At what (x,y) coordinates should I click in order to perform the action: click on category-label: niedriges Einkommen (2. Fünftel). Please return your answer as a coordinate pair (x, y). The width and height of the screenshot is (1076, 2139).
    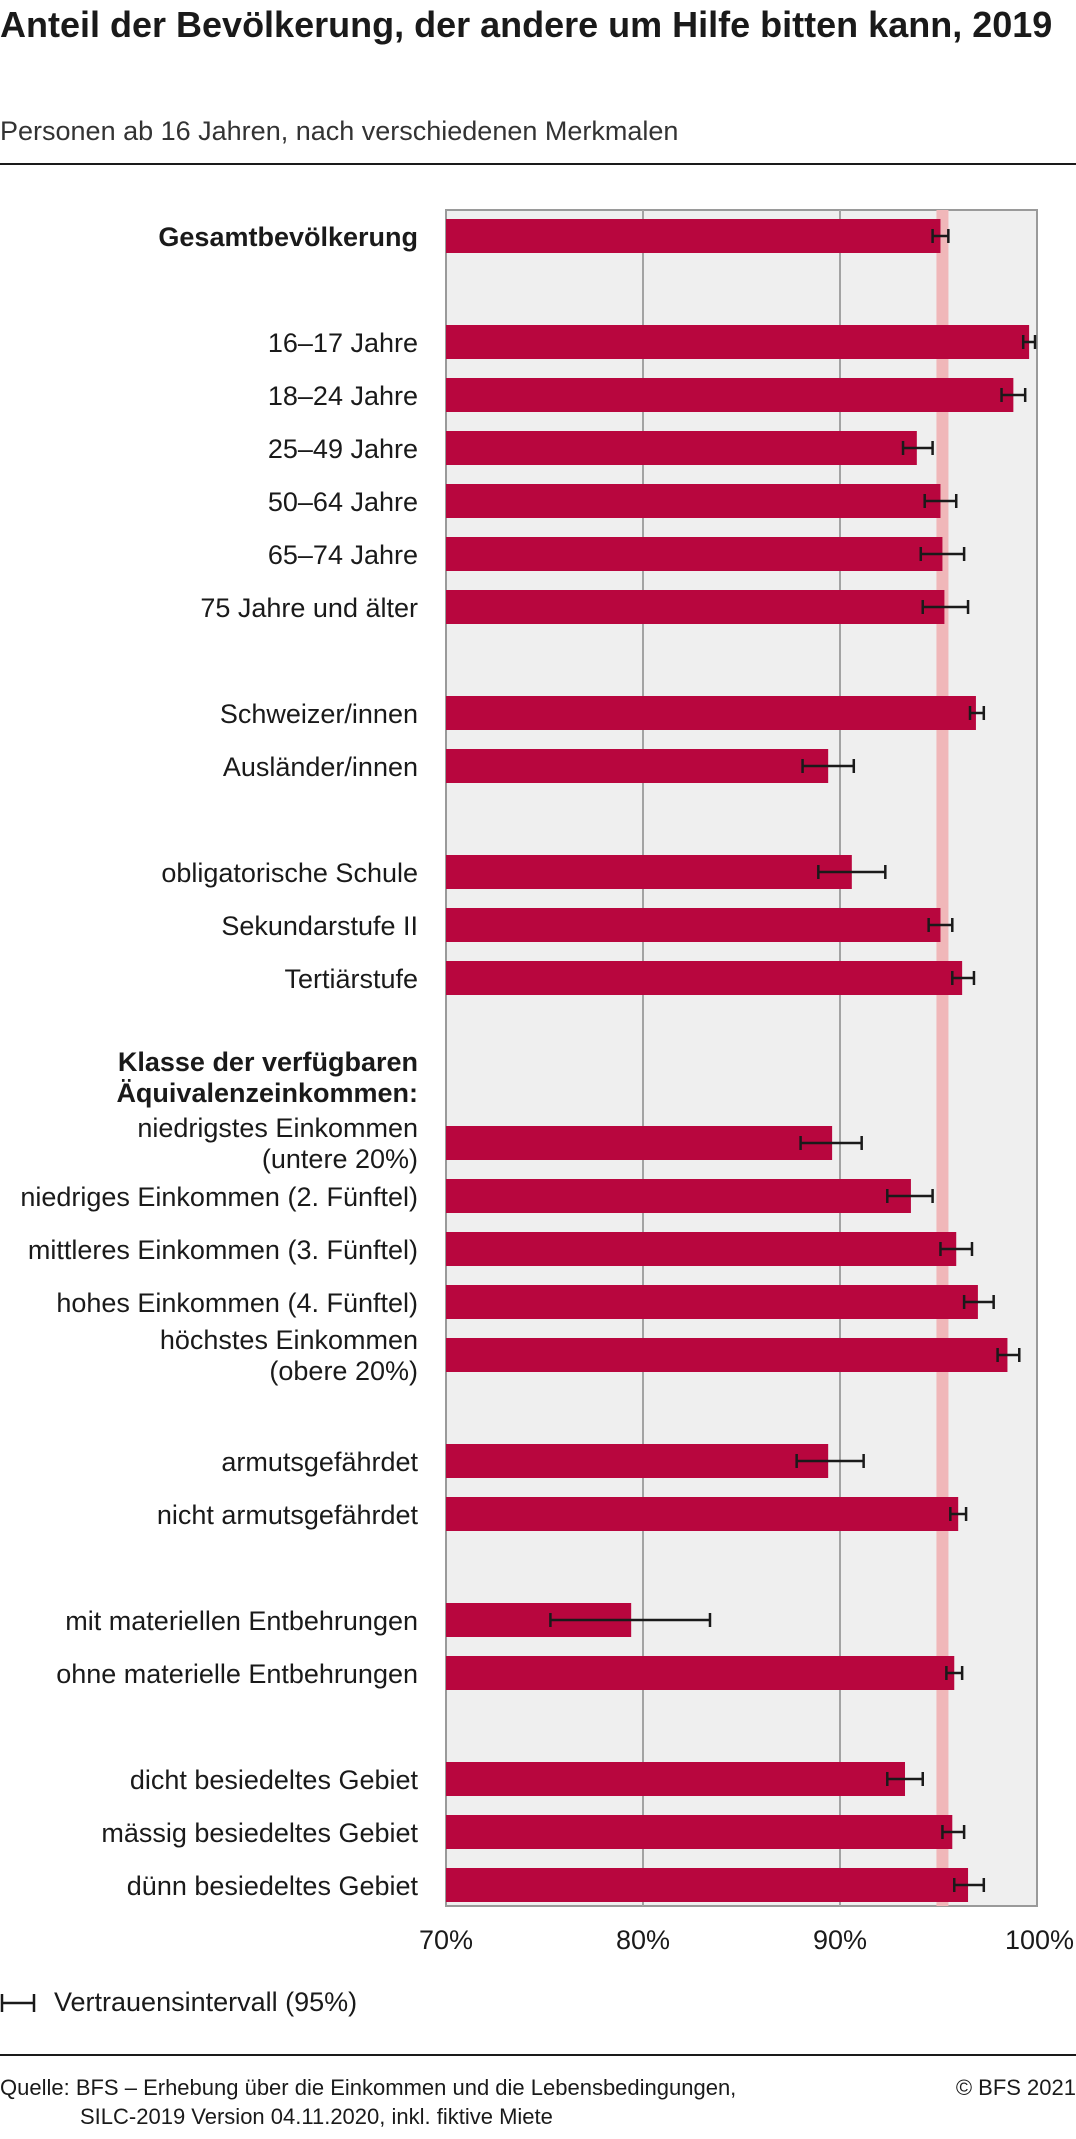
    Looking at the image, I should click on (219, 1197).